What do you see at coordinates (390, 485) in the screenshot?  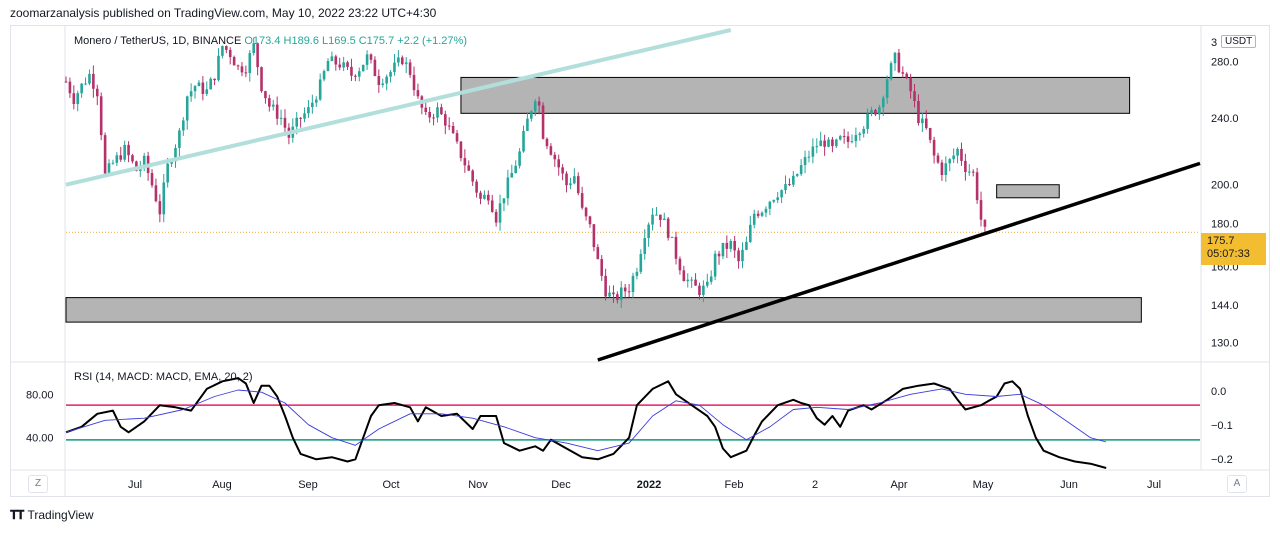 I see `time-tick-label: Oct` at bounding box center [390, 485].